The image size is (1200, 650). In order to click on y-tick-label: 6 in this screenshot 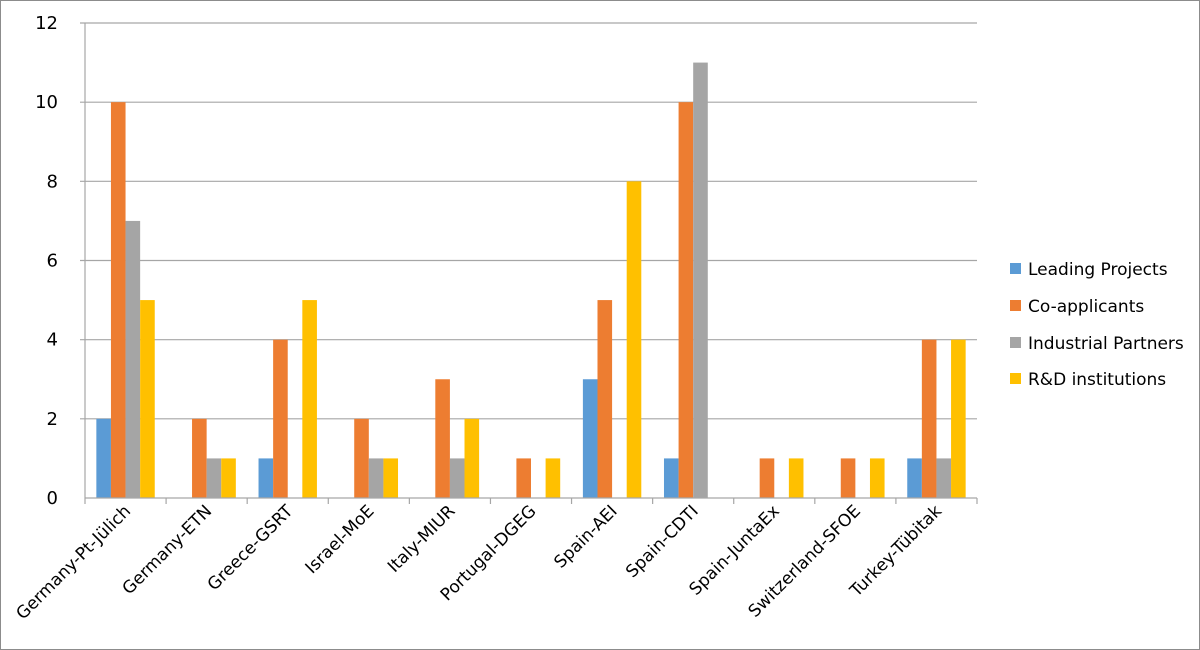, I will do `click(52, 261)`.